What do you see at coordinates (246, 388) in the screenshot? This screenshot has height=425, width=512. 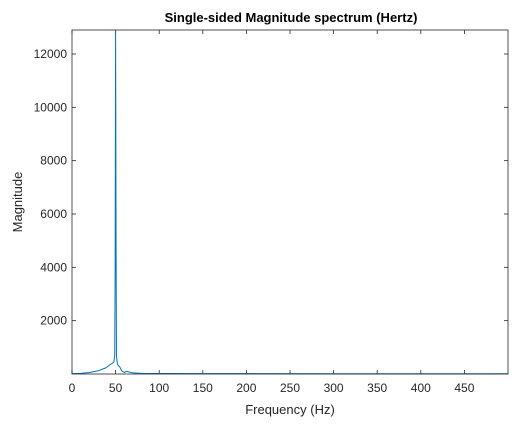 I see `x-tick-label: 200` at bounding box center [246, 388].